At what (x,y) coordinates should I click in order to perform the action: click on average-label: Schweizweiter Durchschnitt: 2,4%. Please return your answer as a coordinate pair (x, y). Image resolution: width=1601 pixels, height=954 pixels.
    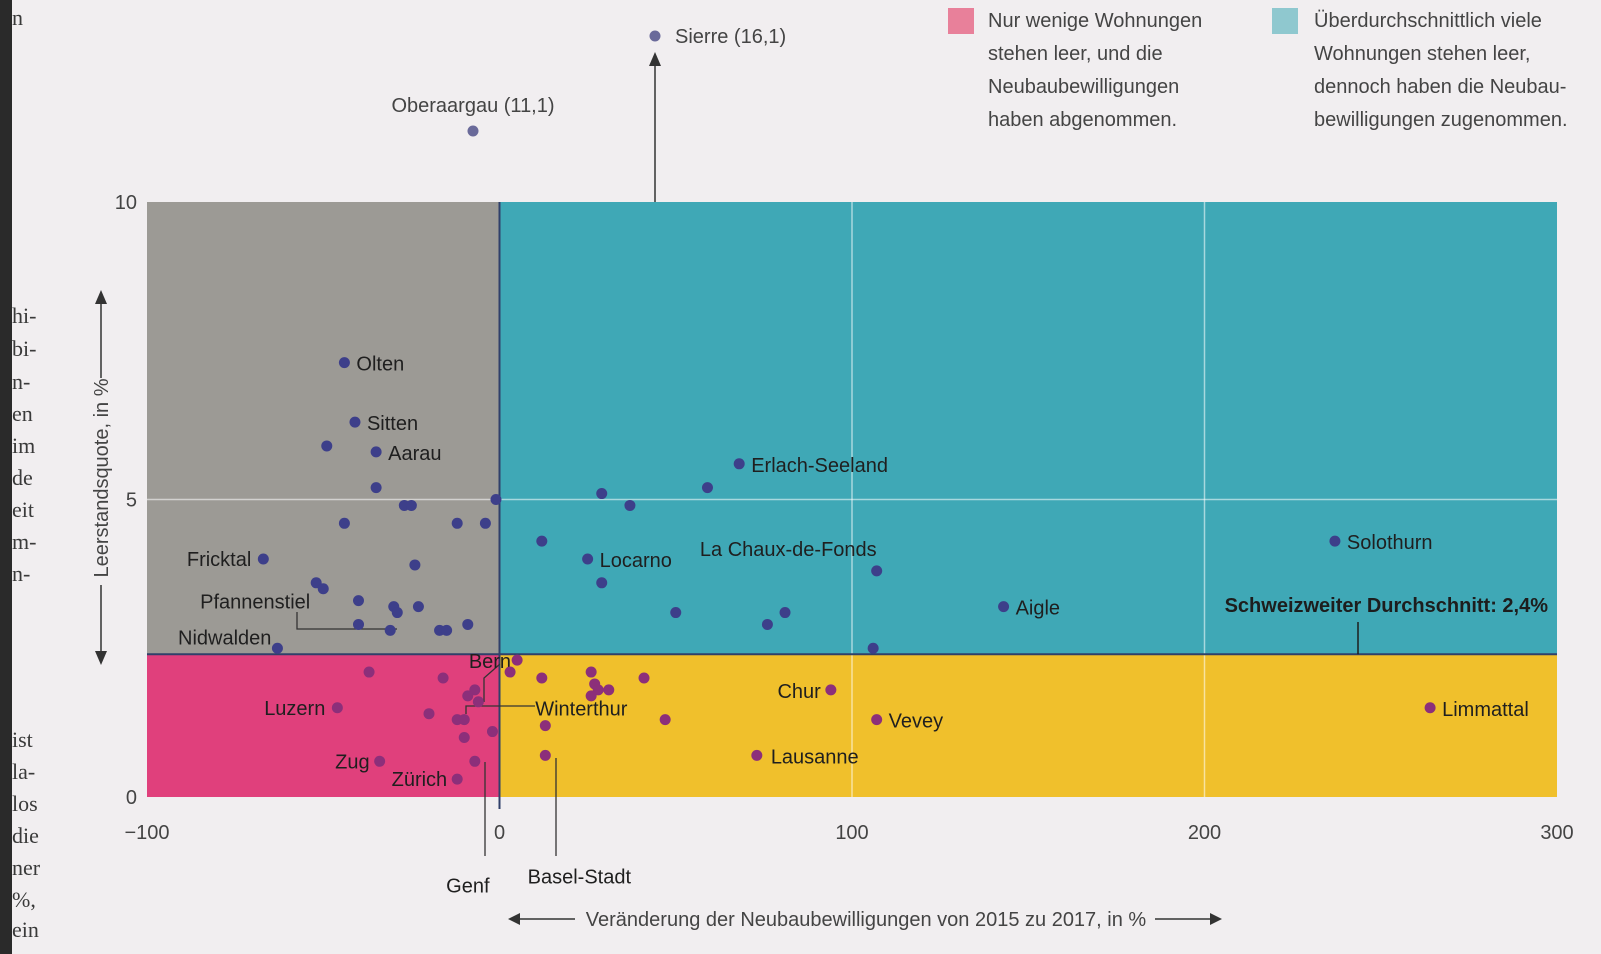
    Looking at the image, I should click on (1387, 606).